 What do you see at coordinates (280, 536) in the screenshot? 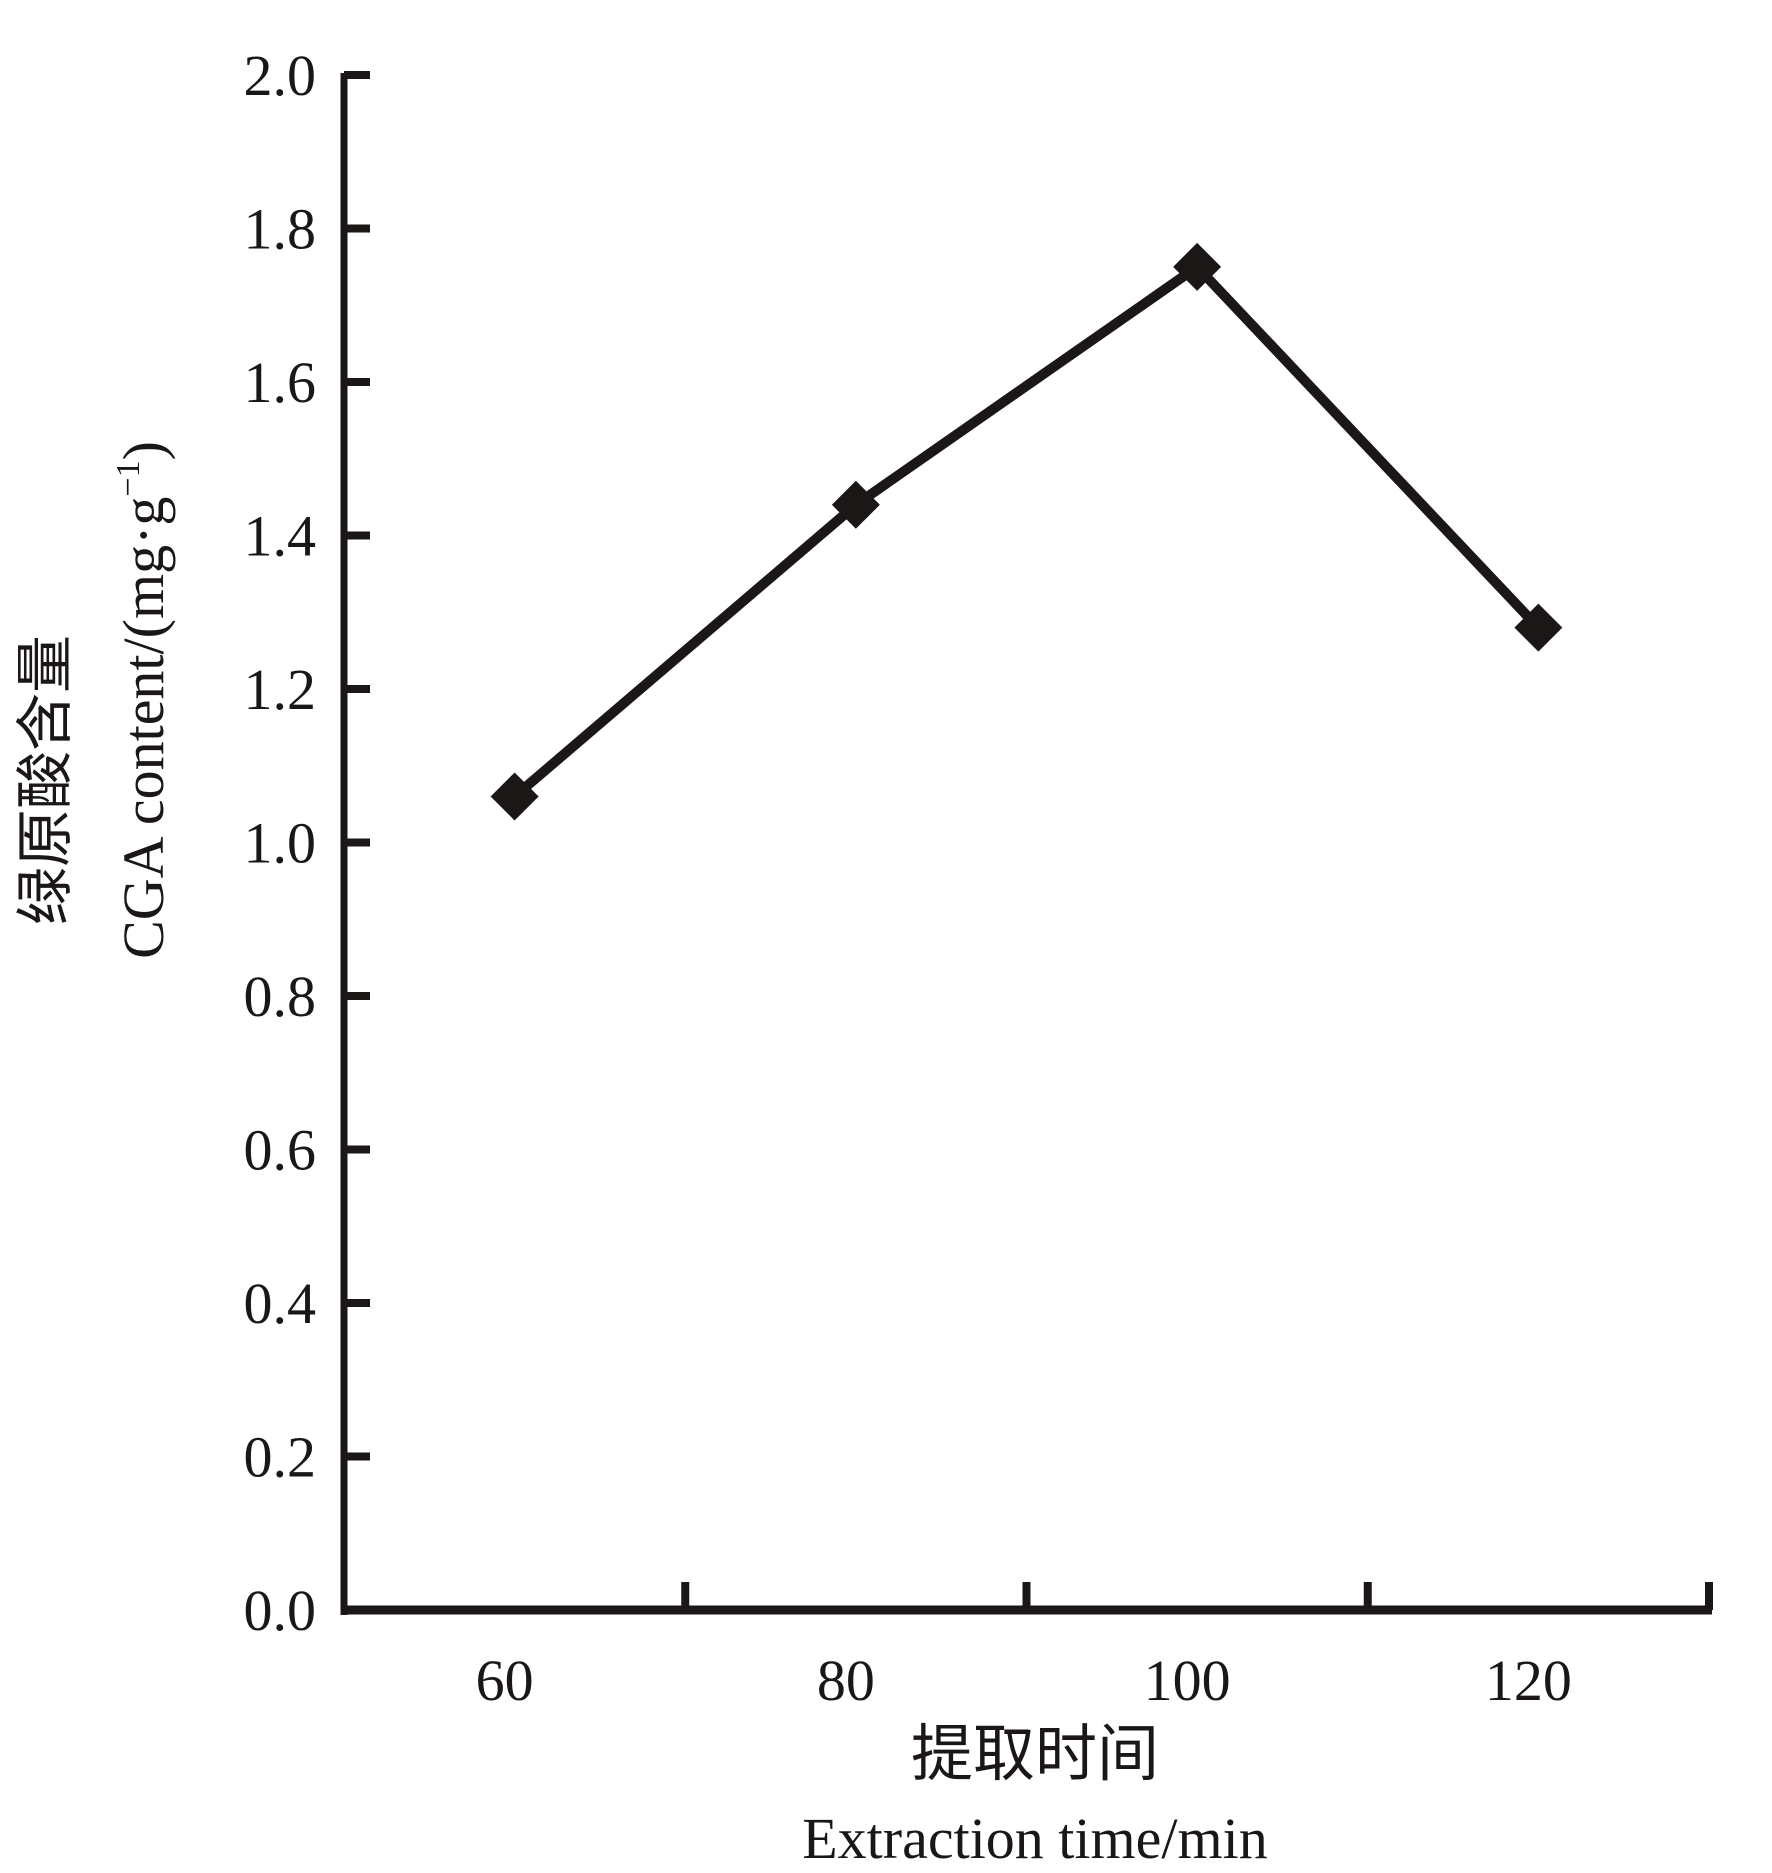
I see `y-tick-label: 1.4` at bounding box center [280, 536].